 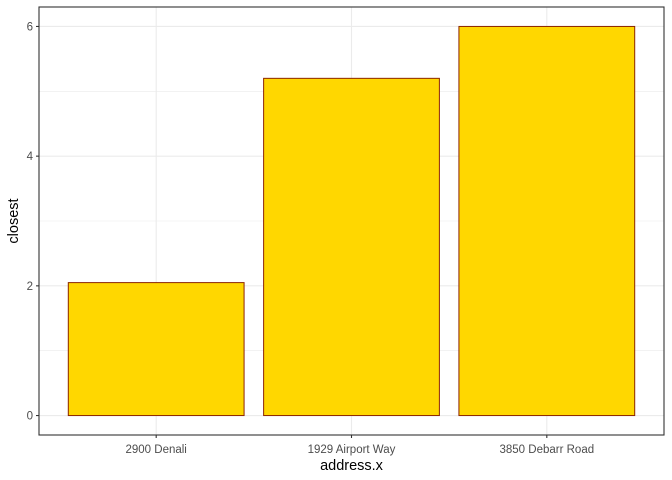 I want to click on bar, so click(x=156, y=349).